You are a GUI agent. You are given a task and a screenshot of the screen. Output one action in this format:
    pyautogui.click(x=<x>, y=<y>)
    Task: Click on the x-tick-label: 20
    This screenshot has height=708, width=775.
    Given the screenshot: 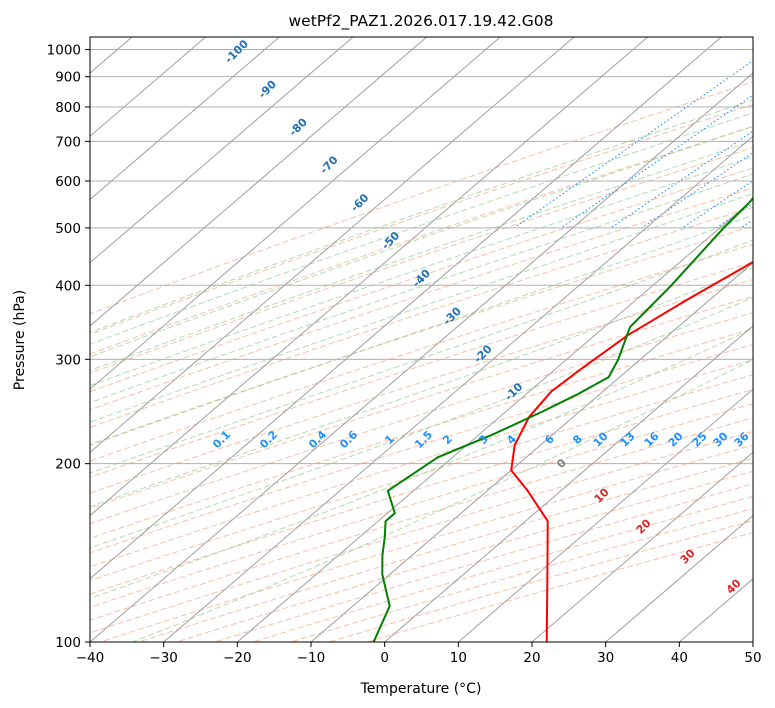 What is the action you would take?
    pyautogui.click(x=531, y=658)
    